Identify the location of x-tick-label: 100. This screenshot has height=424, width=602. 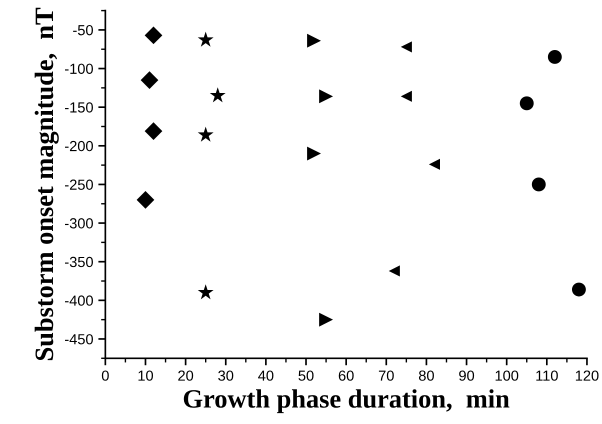
(507, 375).